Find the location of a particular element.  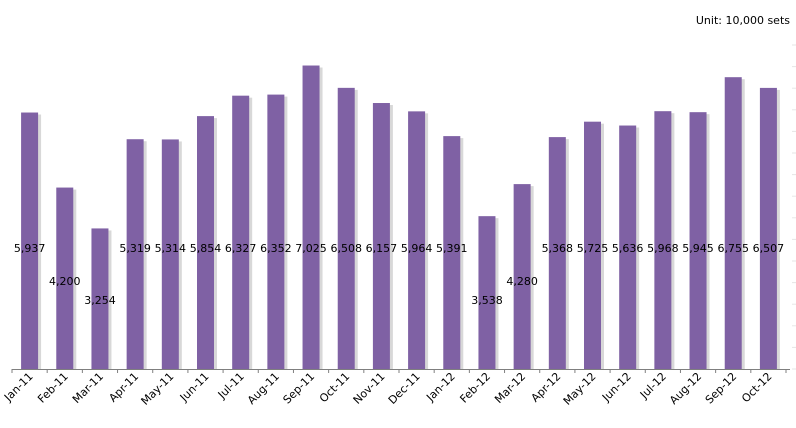

x-tick-label: Apr-12 is located at coordinates (546, 387).